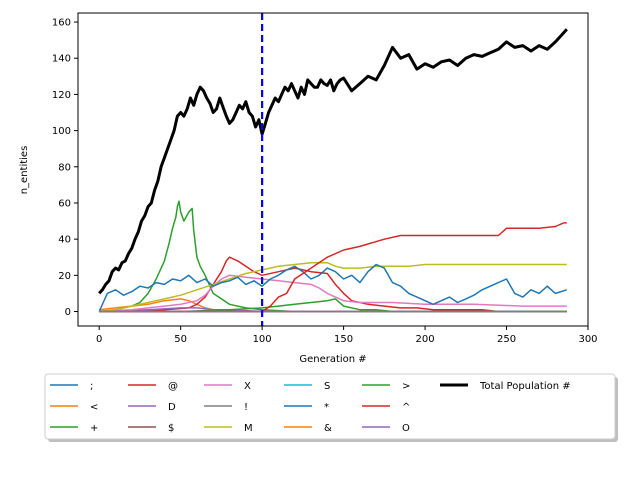 The width and height of the screenshot is (640, 480). I want to click on legend-label: $, so click(171, 428).